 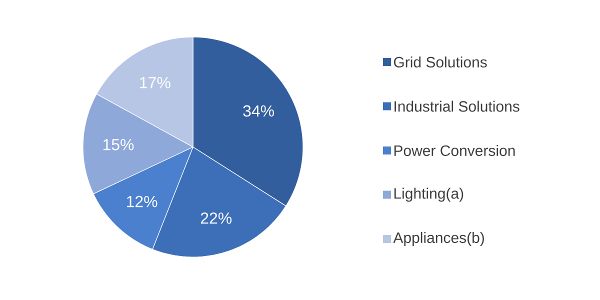 I want to click on data-label: 22%, so click(x=216, y=218).